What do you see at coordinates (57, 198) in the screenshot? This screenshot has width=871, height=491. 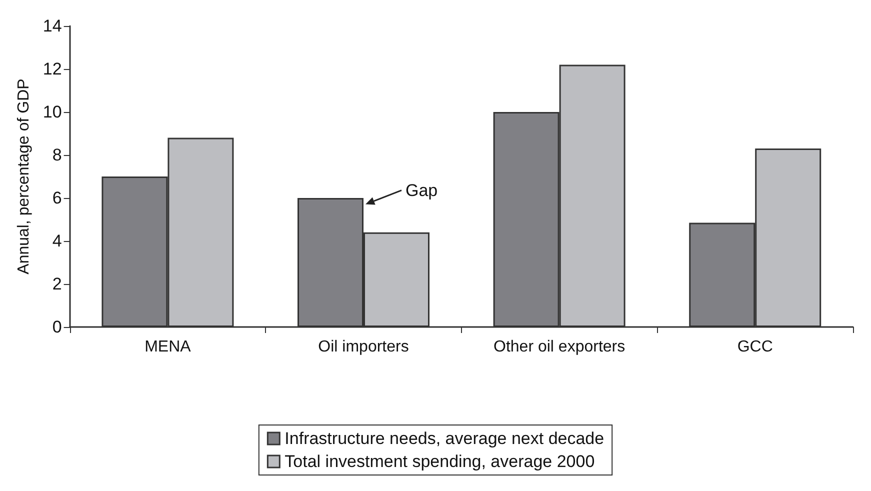 I see `y-tick-label: 6` at bounding box center [57, 198].